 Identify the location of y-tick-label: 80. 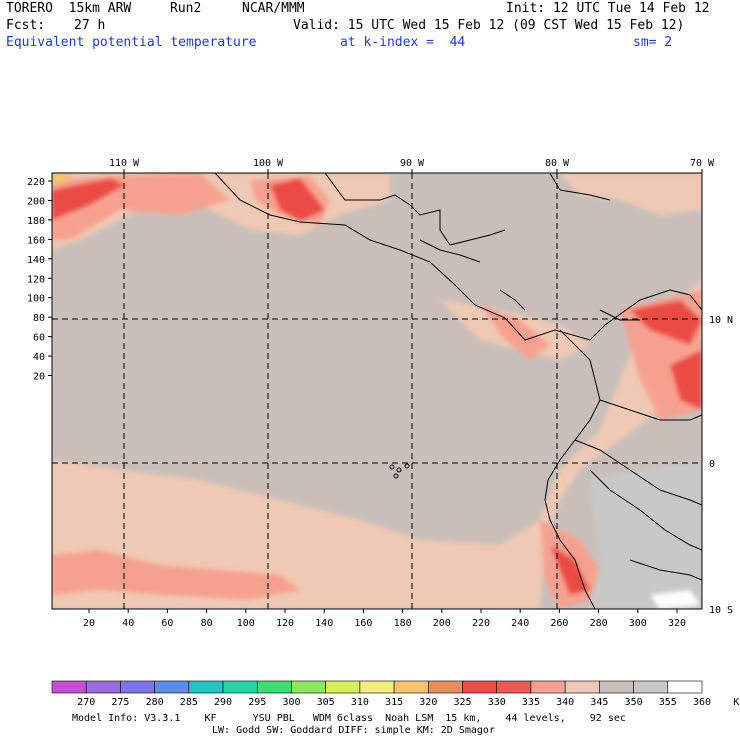
(39, 318).